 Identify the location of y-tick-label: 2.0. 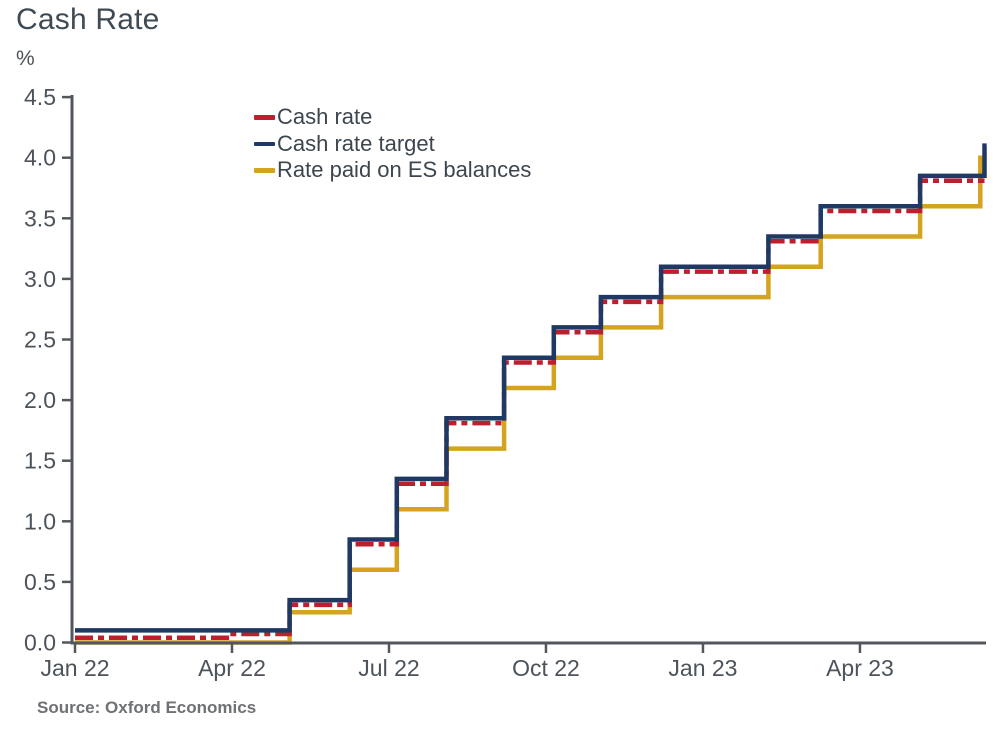
(40, 400).